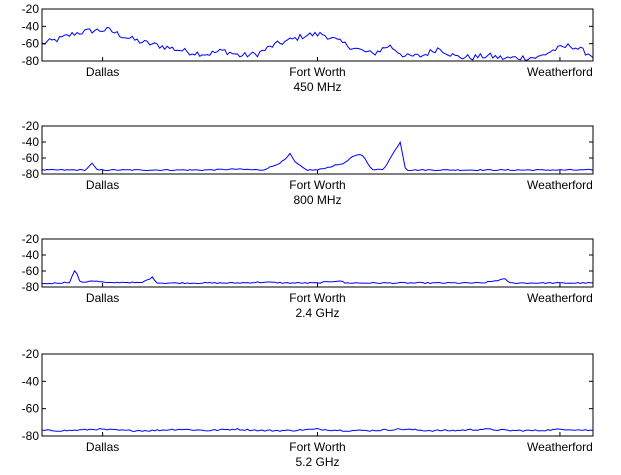 This screenshot has height=475, width=621. What do you see at coordinates (317, 200) in the screenshot?
I see `frequency-label: 800 MHz` at bounding box center [317, 200].